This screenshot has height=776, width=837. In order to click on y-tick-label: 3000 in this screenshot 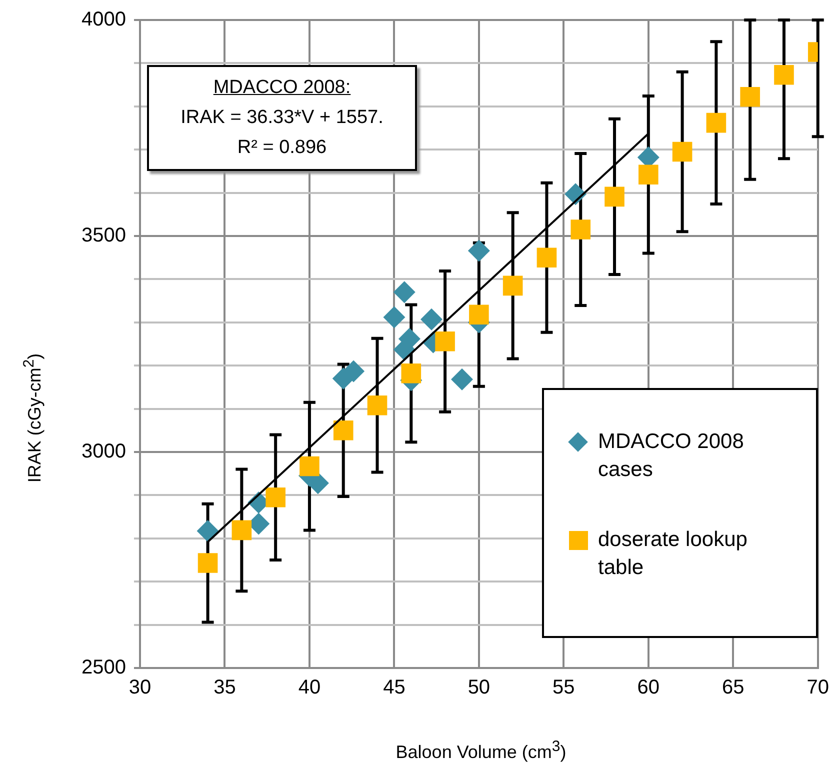, I will do `click(104, 451)`.